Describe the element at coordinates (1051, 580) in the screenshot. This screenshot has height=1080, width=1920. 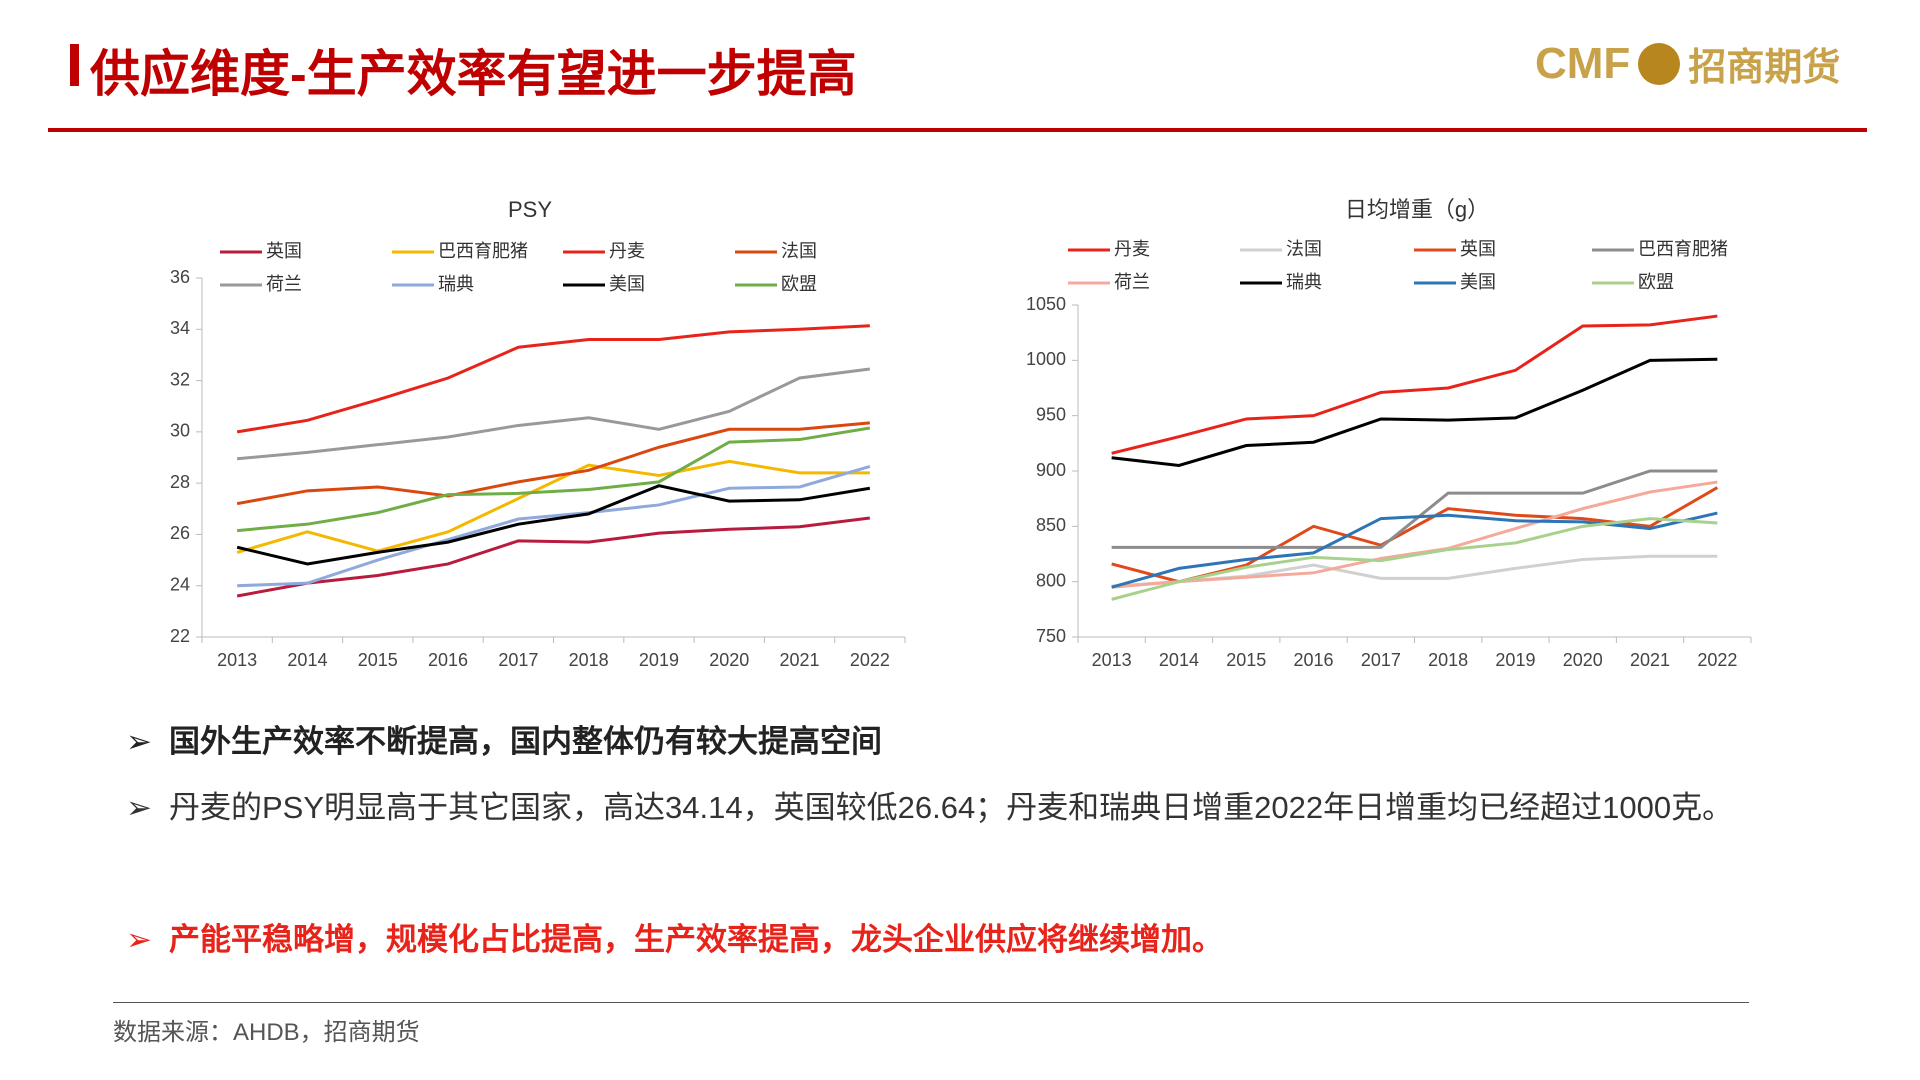
I see `y-tick-label: 800` at that location.